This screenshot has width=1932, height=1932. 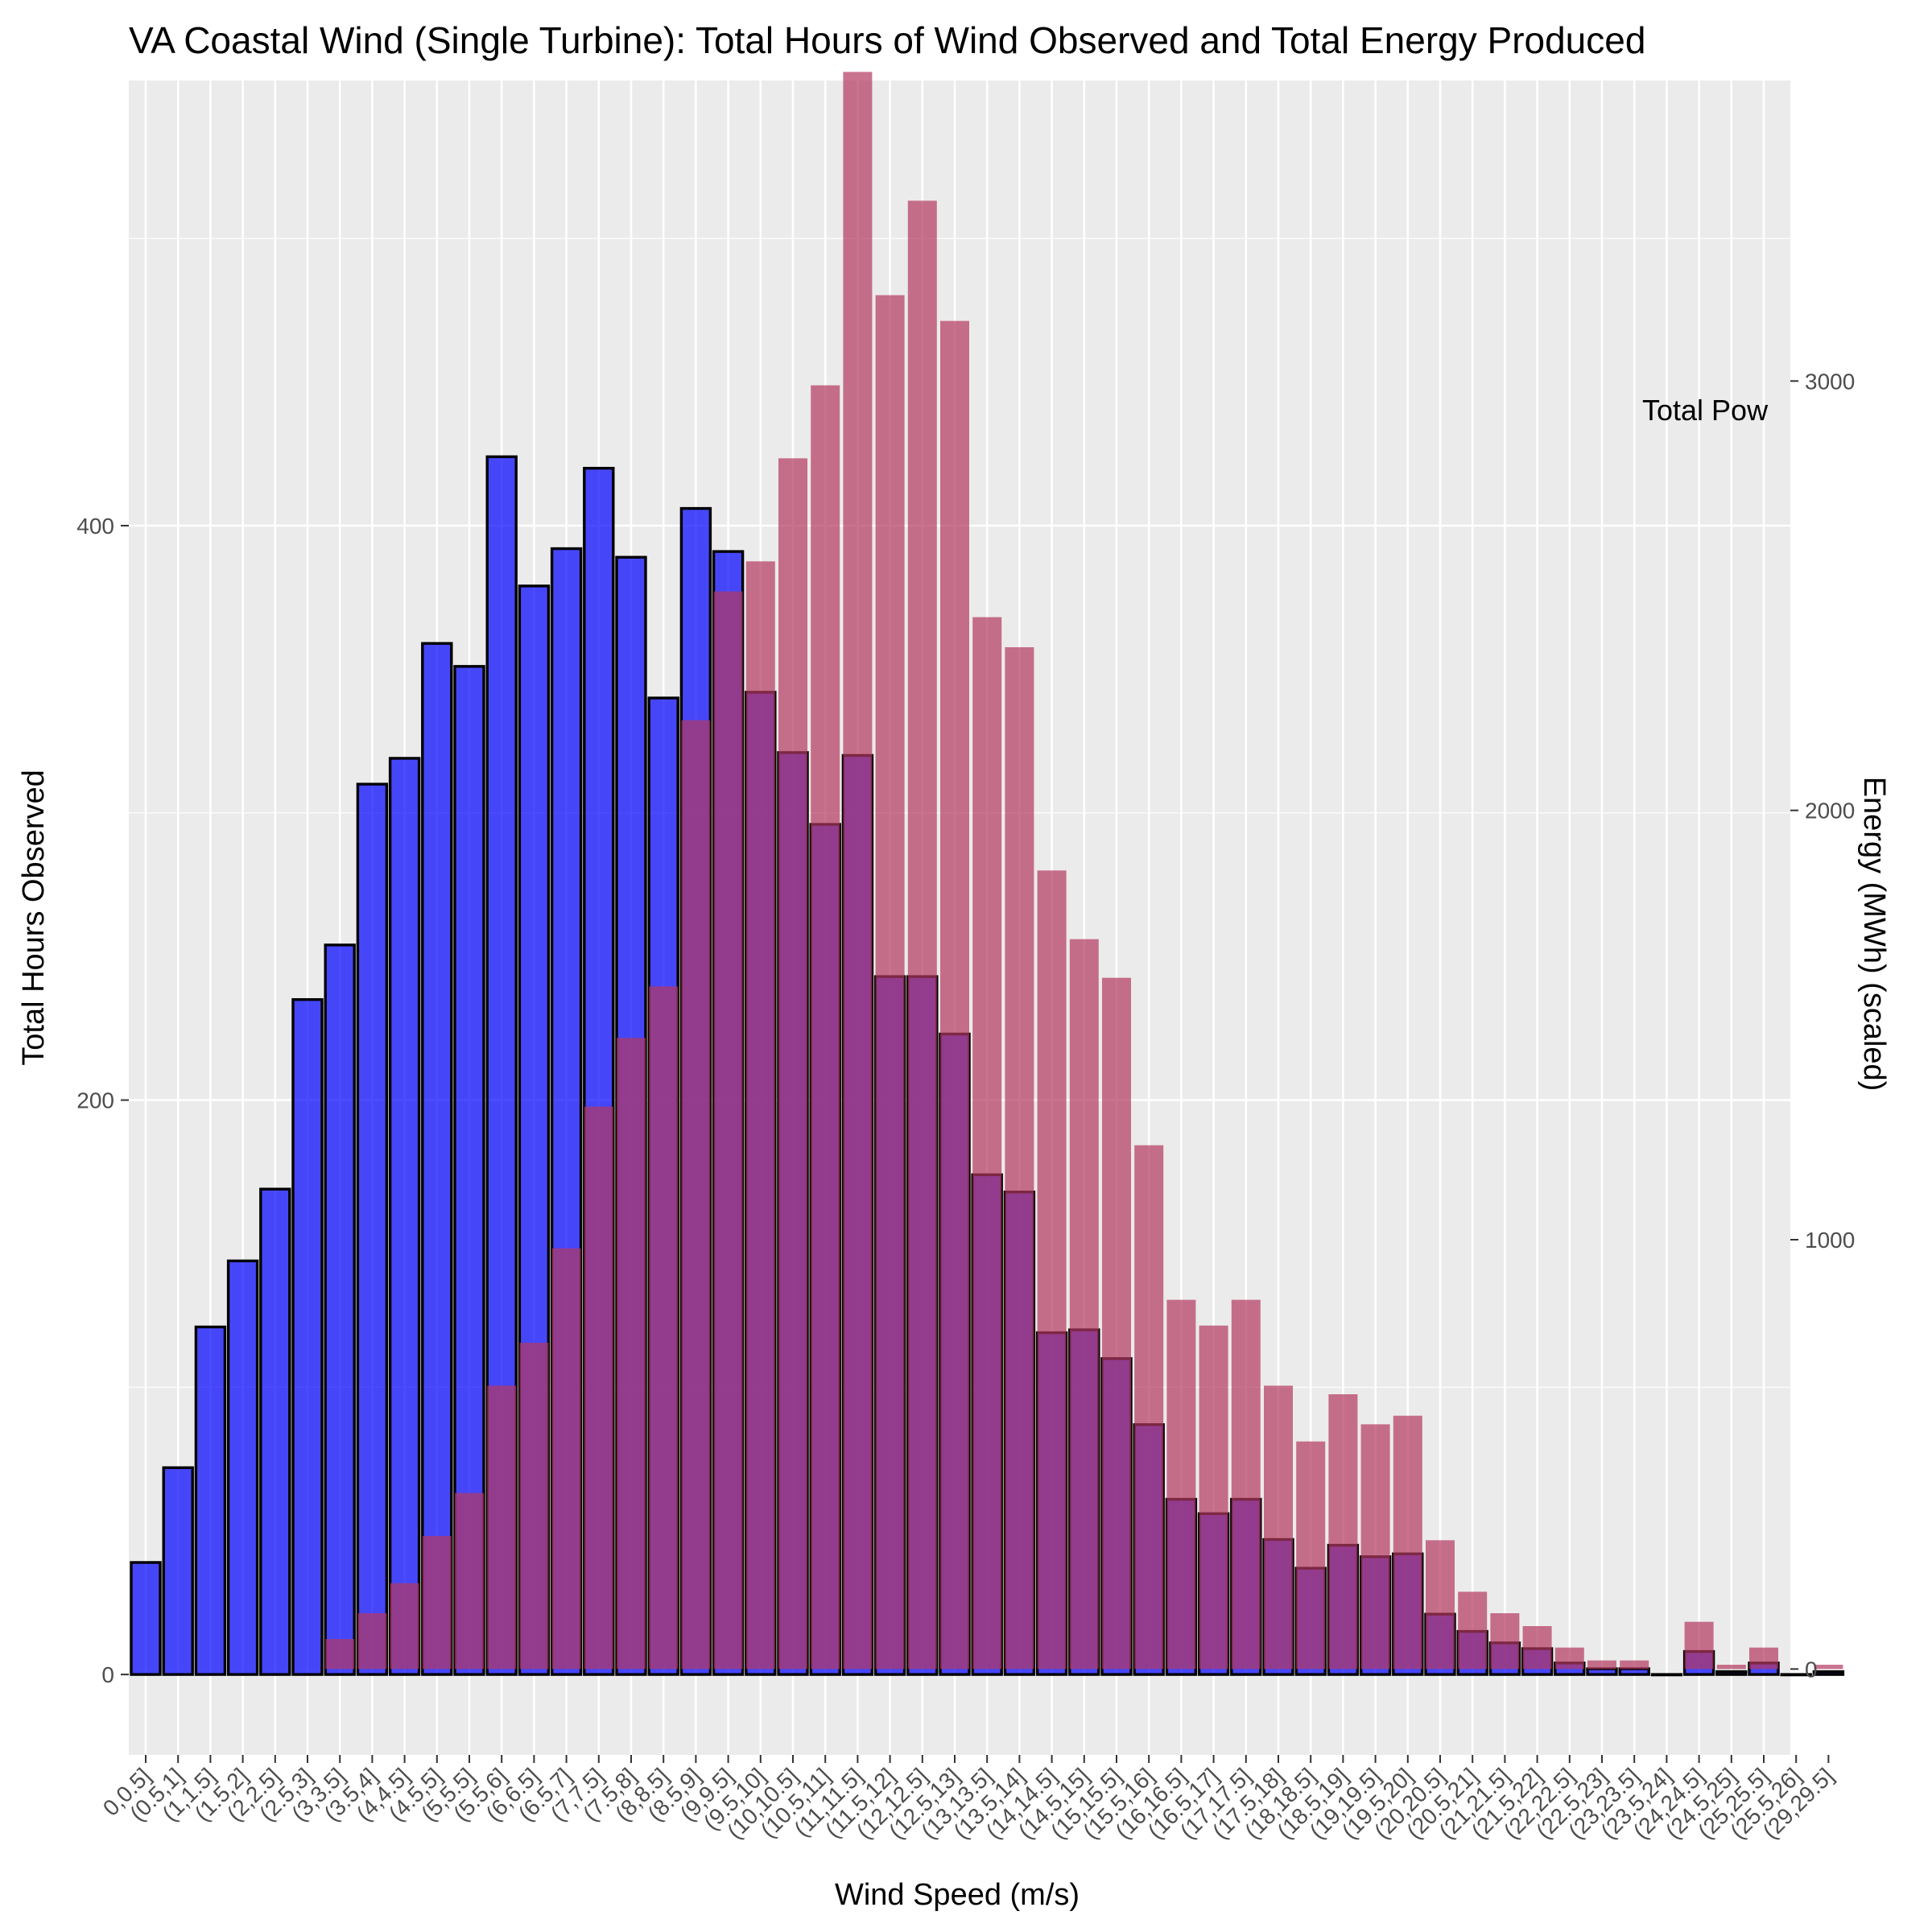 I want to click on y2-axis-title: Energy (MWh) (scaled), so click(x=1874, y=934).